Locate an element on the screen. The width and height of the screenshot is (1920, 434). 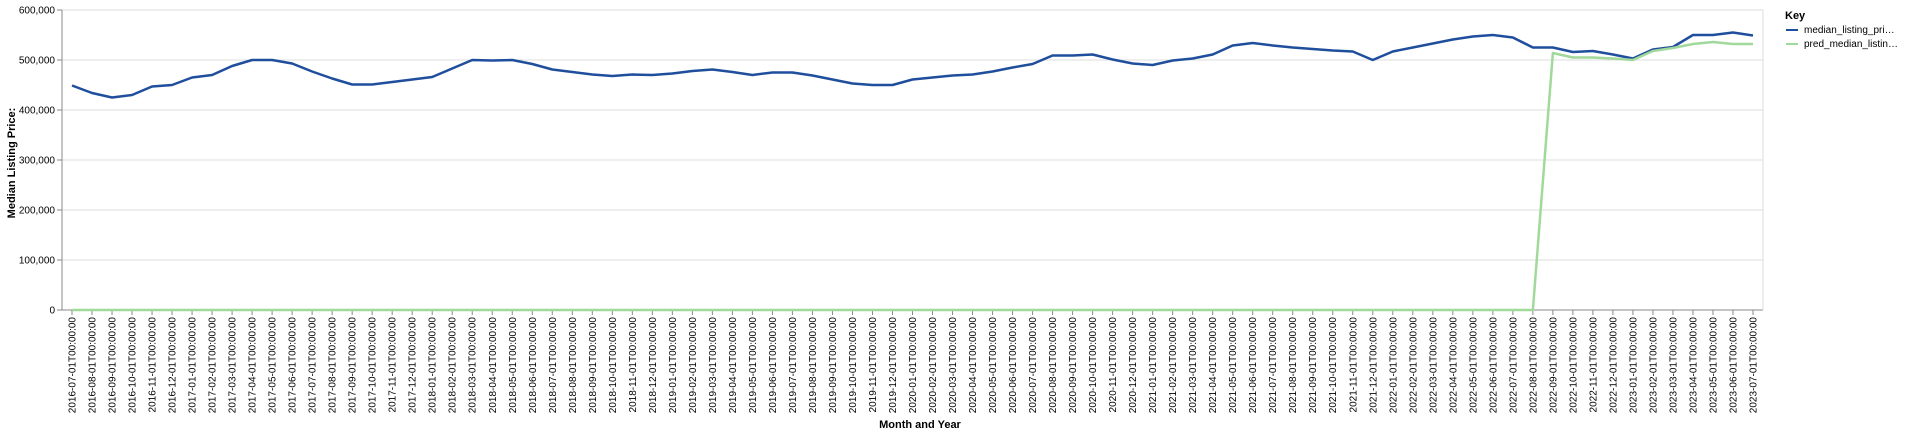
x-tick-label: 2019-07-01T00:00:00 is located at coordinates (793, 365).